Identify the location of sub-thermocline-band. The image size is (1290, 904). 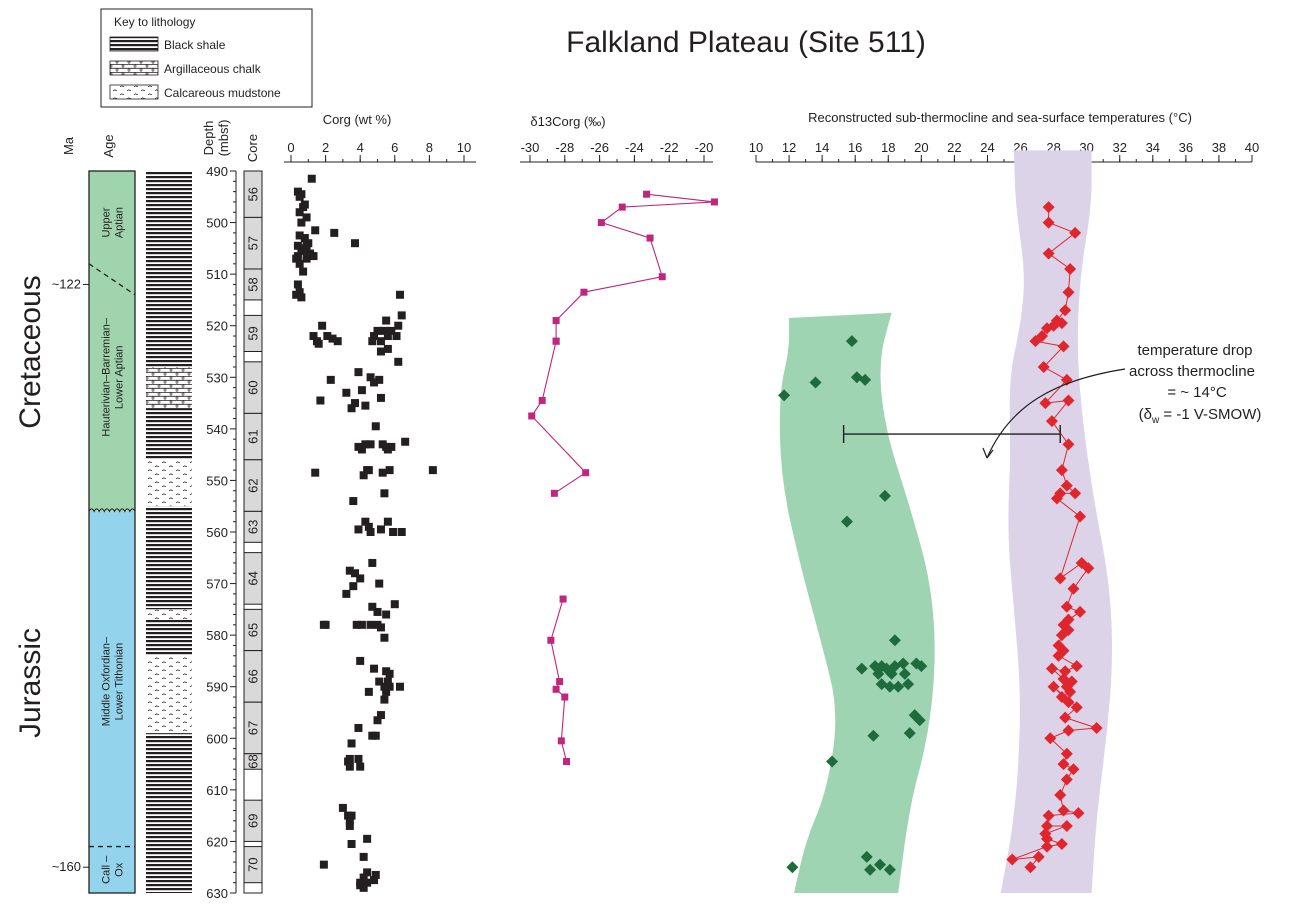
(857, 603).